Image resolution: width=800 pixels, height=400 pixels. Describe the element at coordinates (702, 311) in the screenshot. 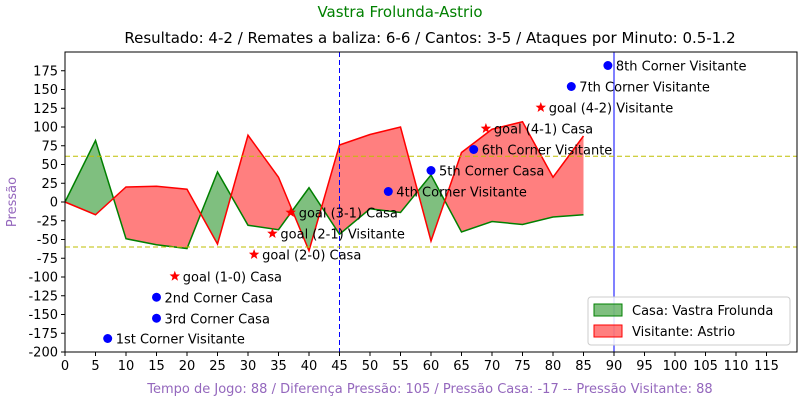

I see `legend-label-home: Casa: Vastra Frolunda` at that location.